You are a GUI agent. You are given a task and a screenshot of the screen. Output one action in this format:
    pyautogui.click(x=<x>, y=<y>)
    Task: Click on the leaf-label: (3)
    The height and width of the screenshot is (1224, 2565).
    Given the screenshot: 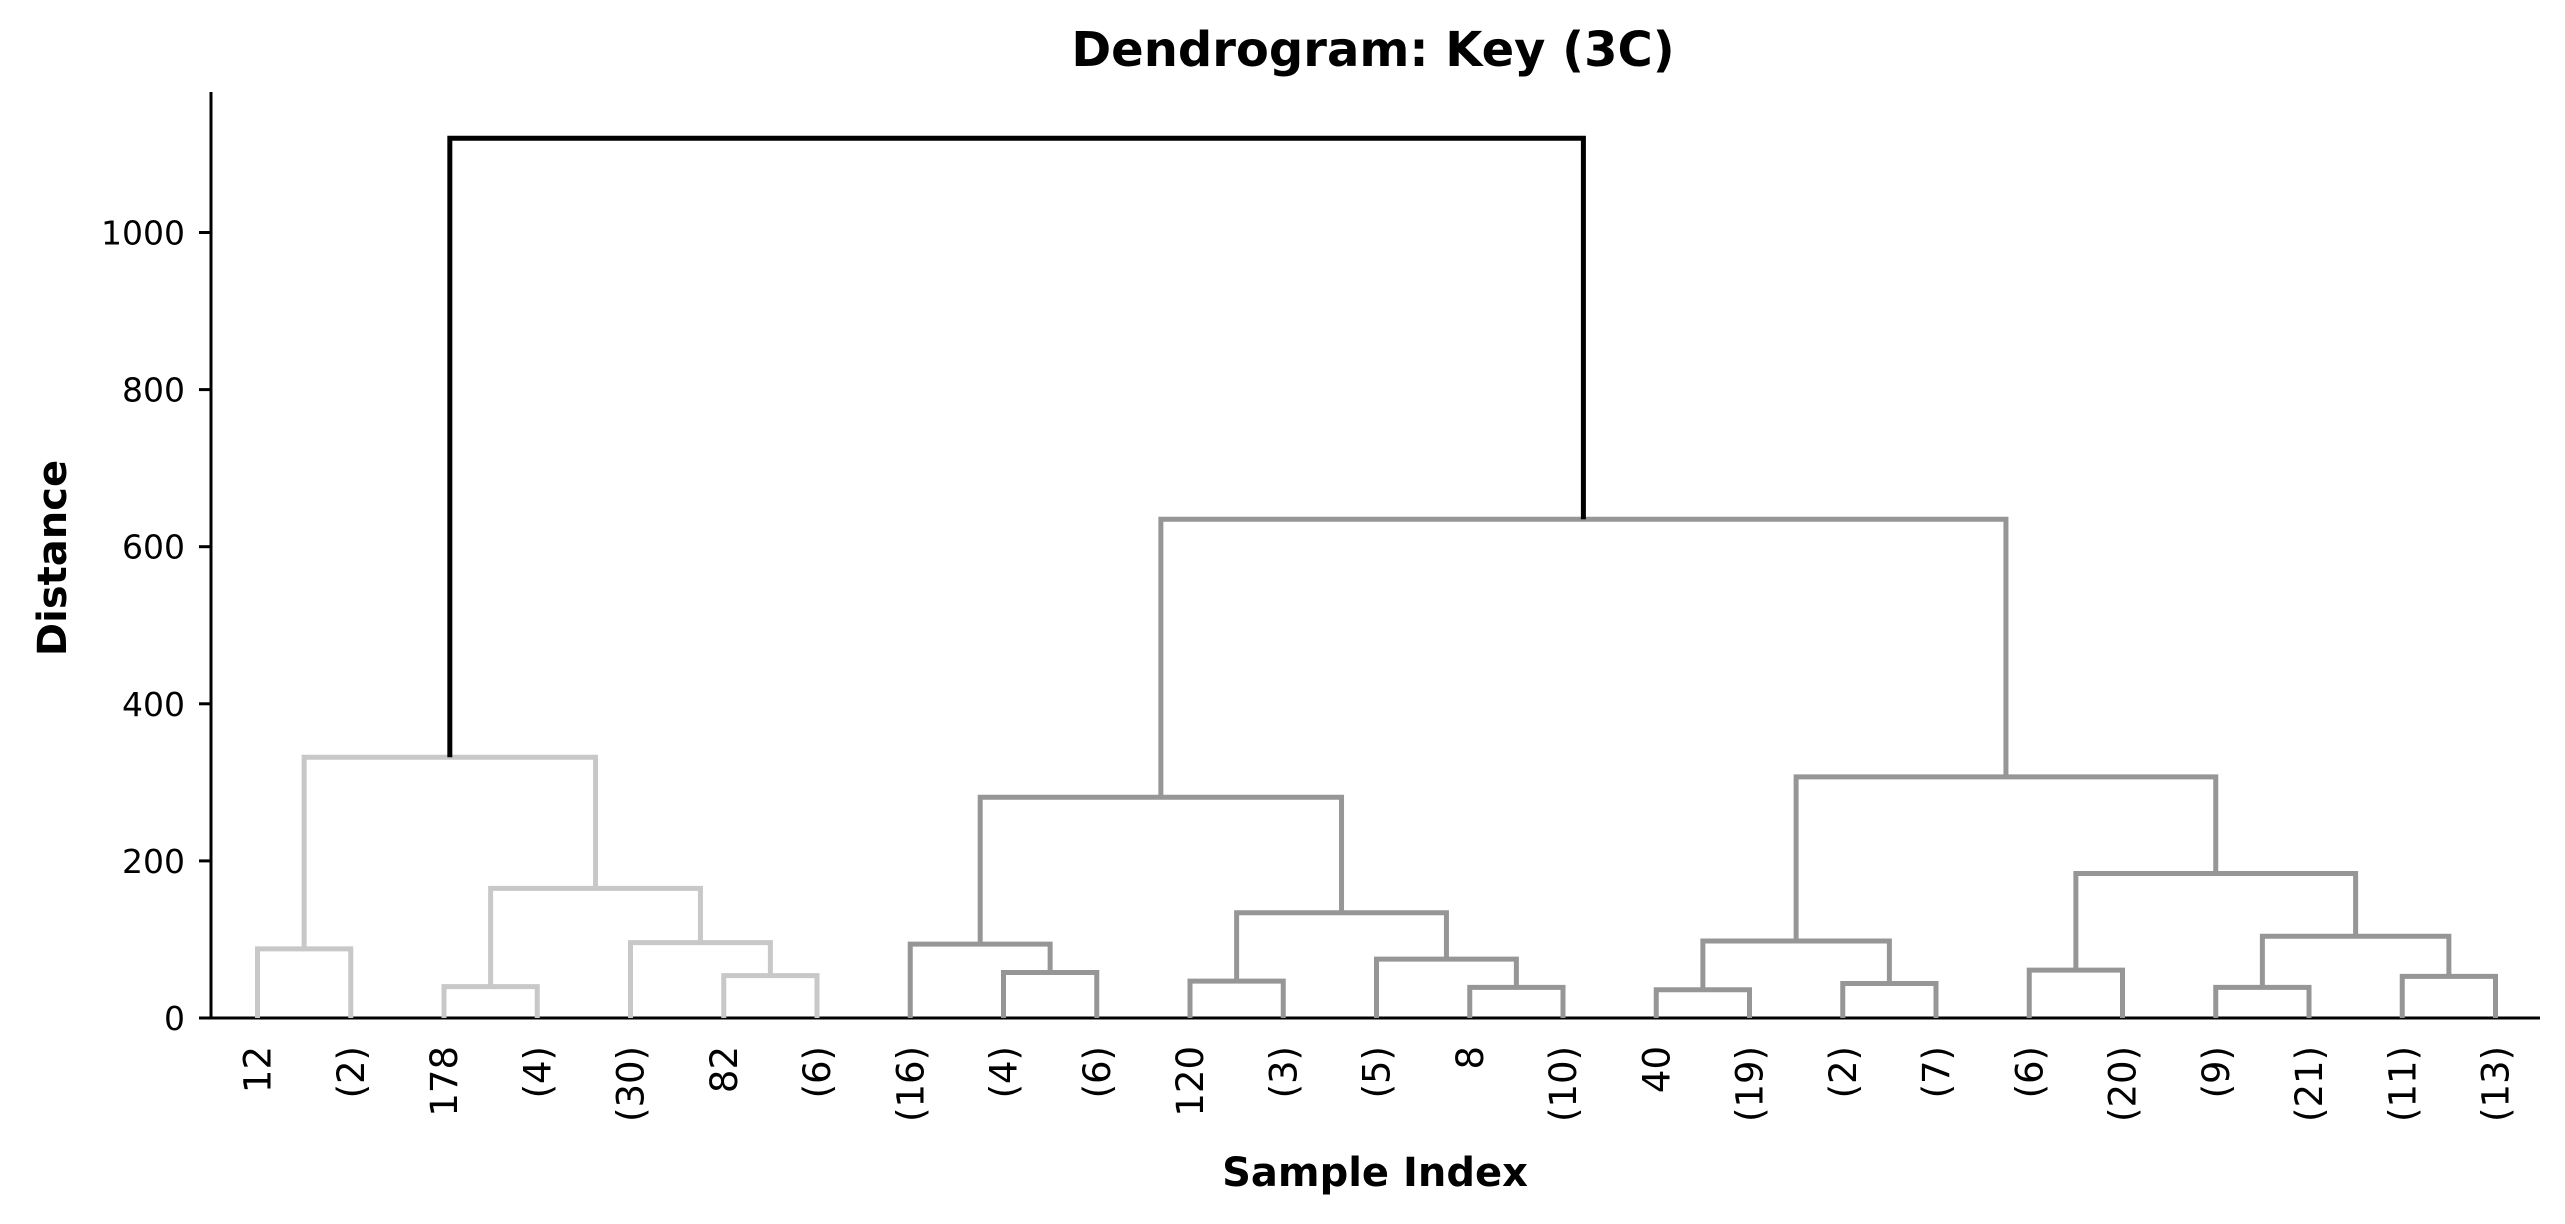 What is the action you would take?
    pyautogui.click(x=1283, y=1072)
    